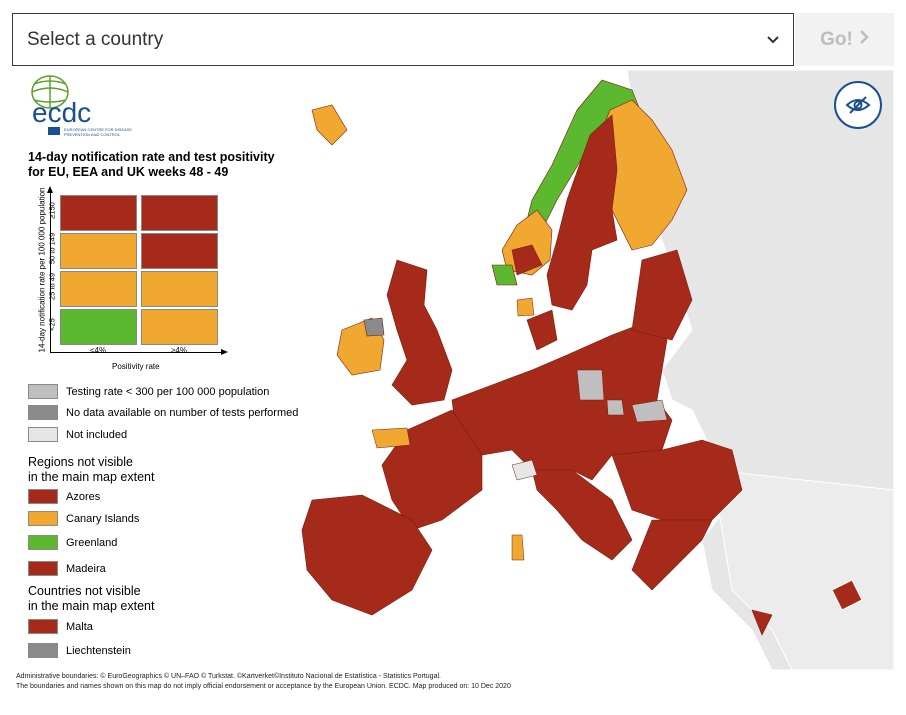 The width and height of the screenshot is (906, 715). Describe the element at coordinates (61, 112) in the screenshot. I see `logo-wordmark: ecdc` at that location.